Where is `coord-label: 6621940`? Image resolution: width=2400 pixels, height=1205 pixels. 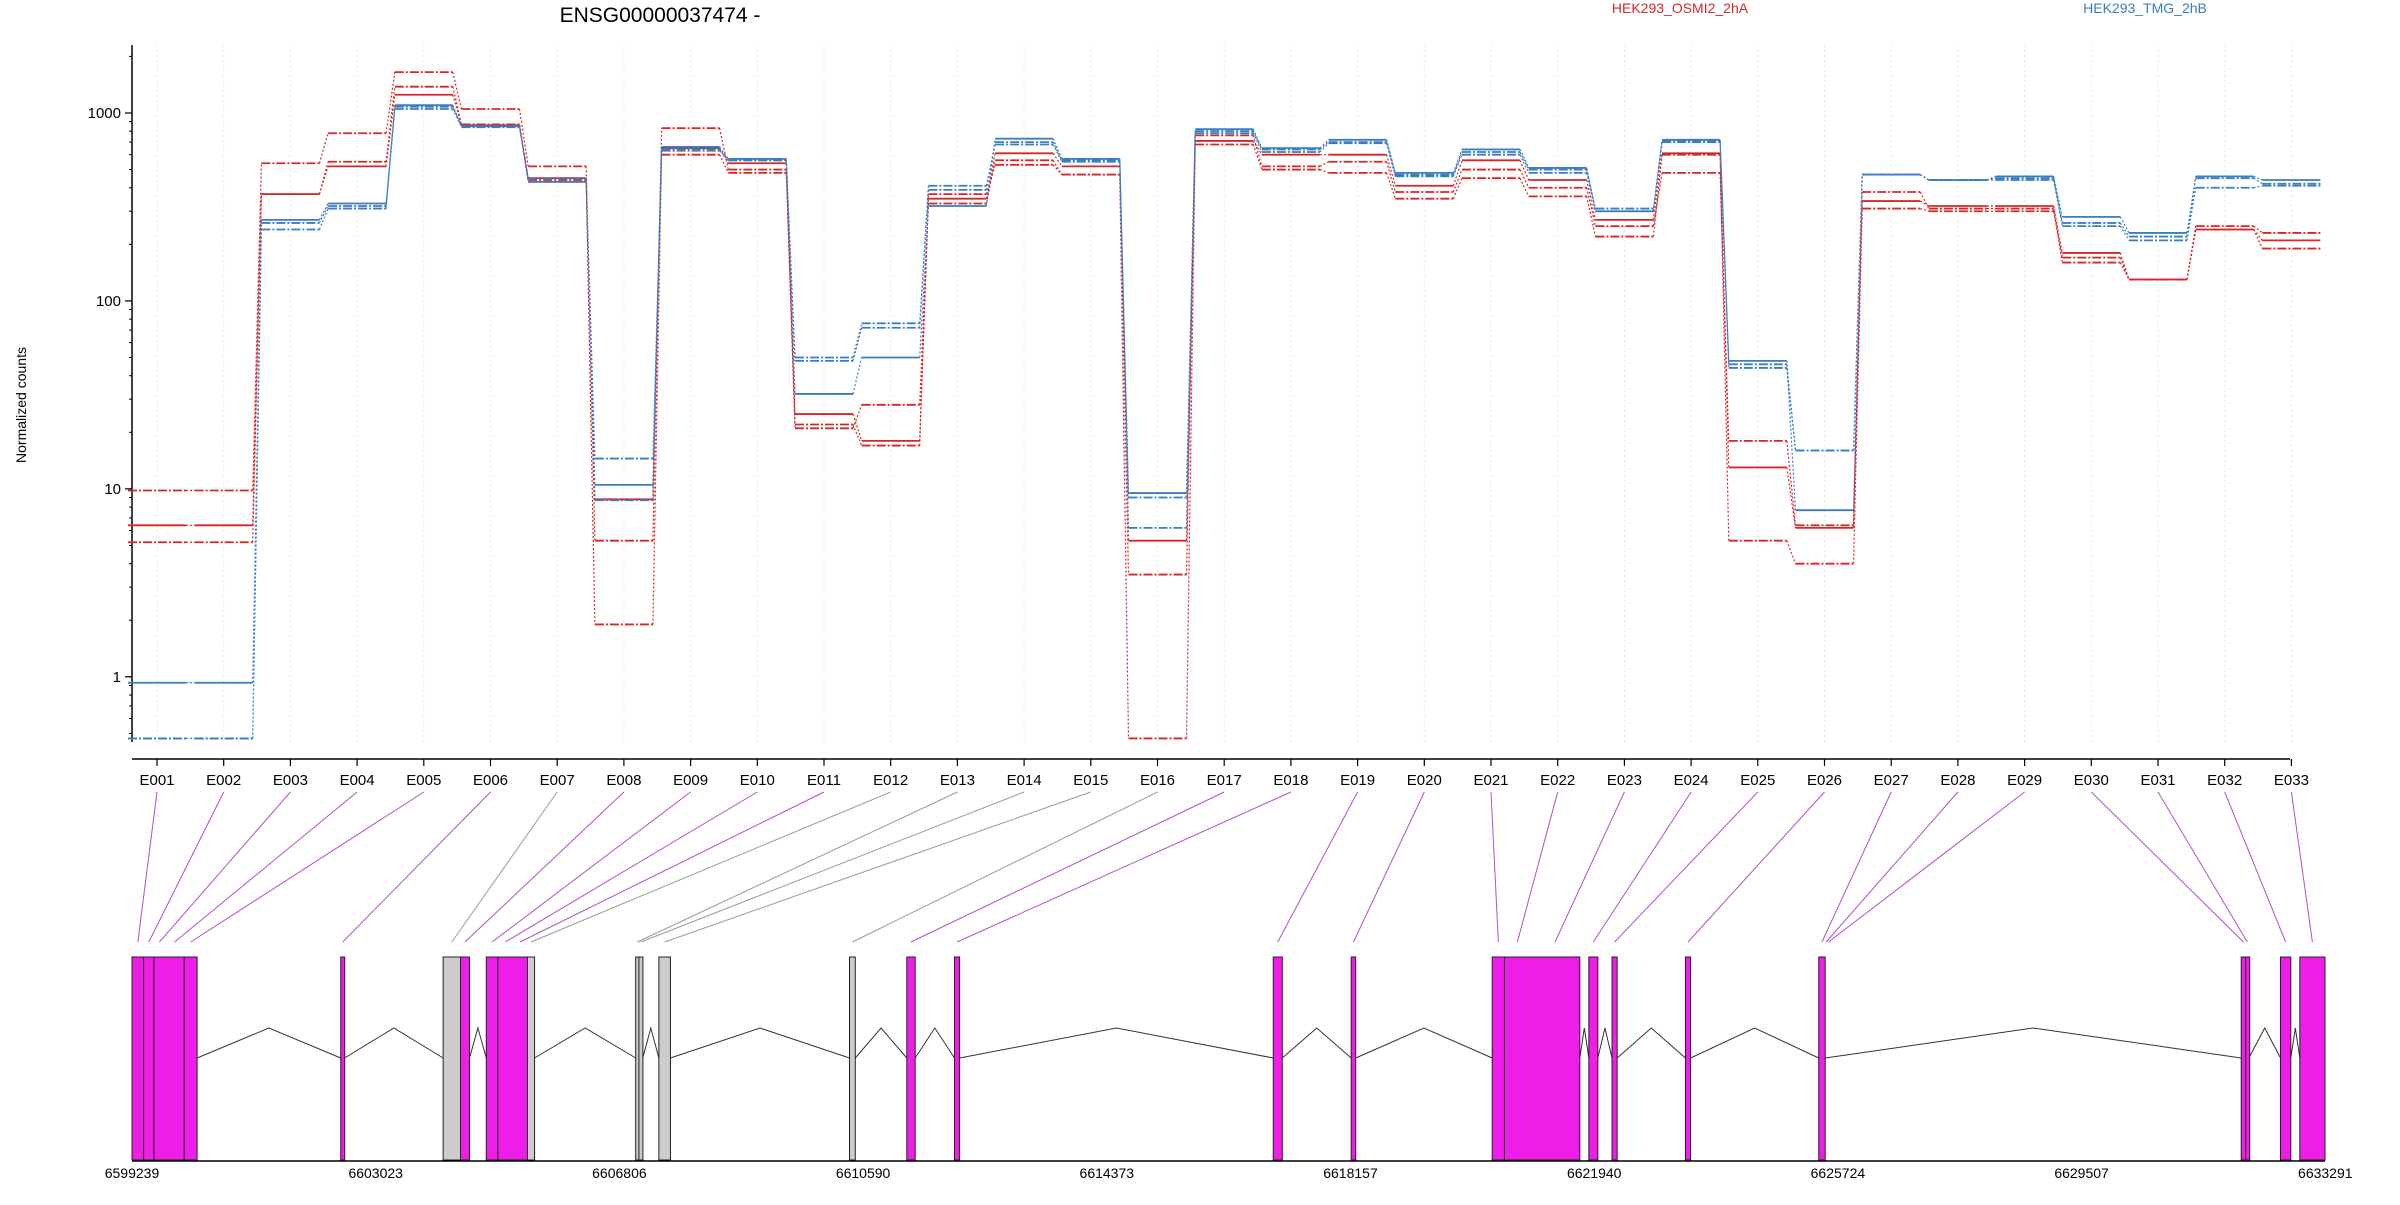
coord-label: 6621940 is located at coordinates (1594, 1173).